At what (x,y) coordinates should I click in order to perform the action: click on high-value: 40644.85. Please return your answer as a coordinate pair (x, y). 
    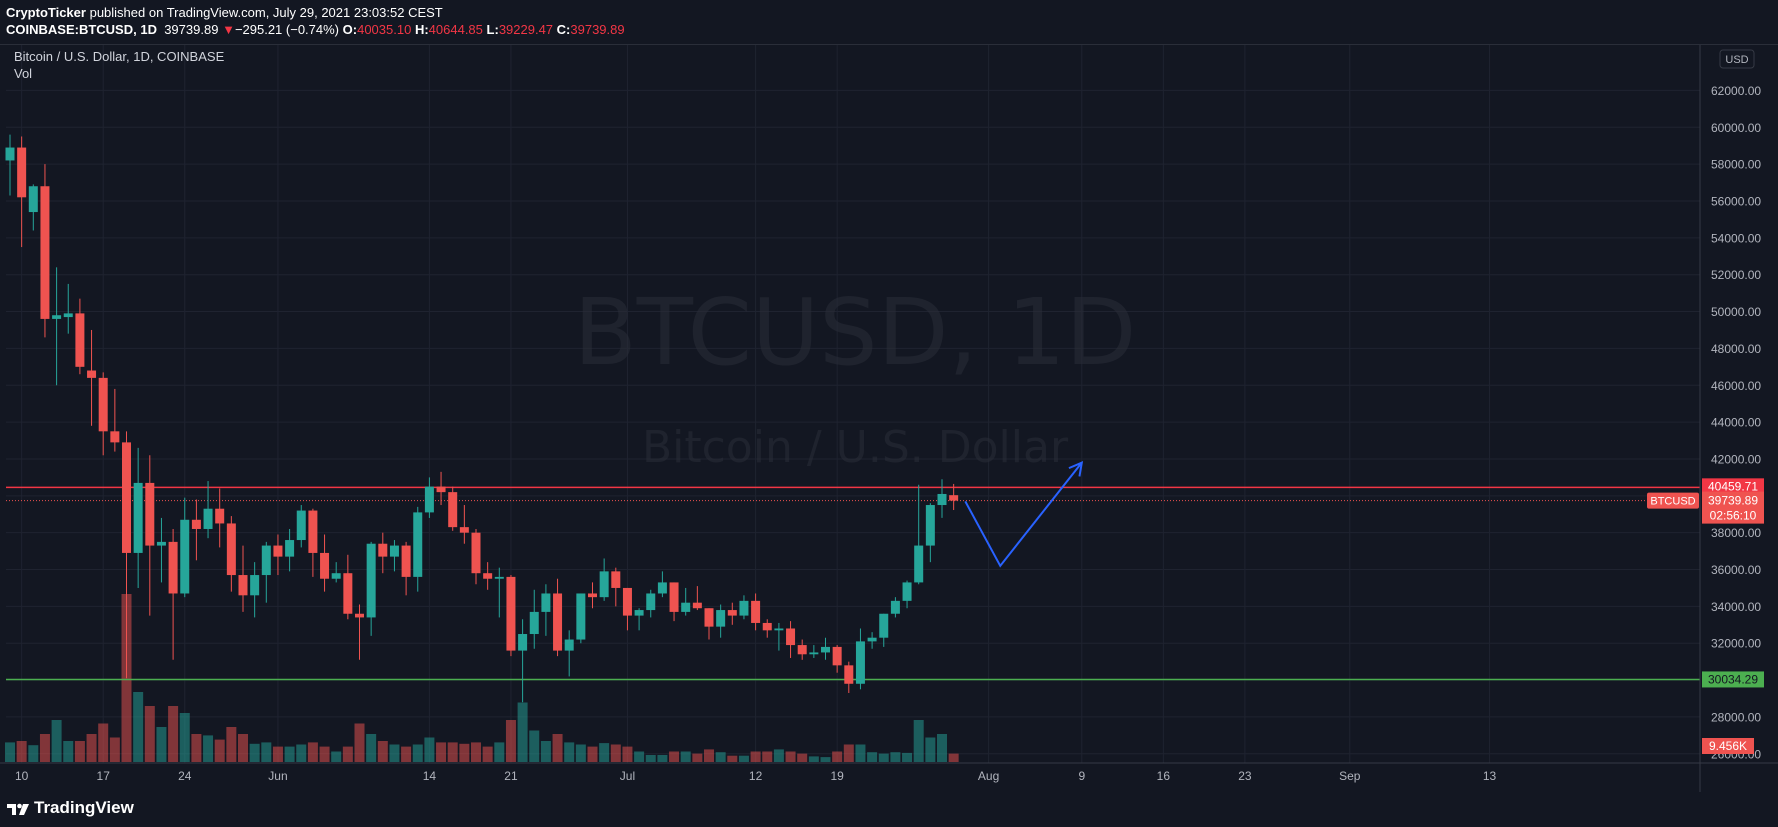
    Looking at the image, I should click on (455, 29).